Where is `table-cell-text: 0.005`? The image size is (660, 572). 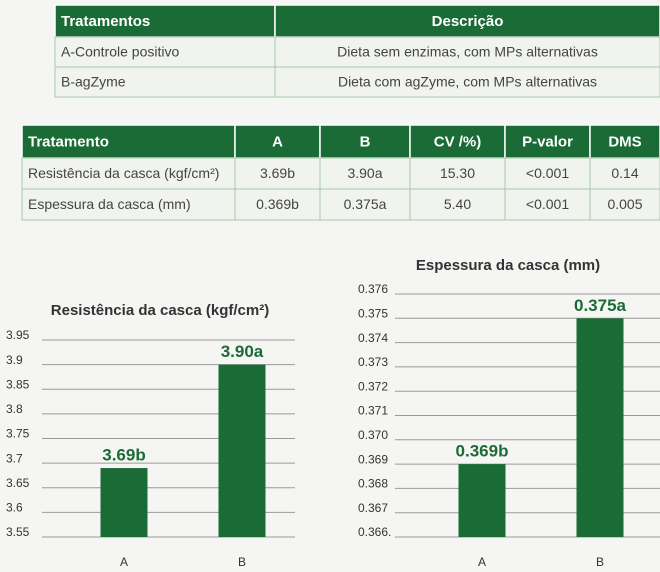 table-cell-text: 0.005 is located at coordinates (624, 204).